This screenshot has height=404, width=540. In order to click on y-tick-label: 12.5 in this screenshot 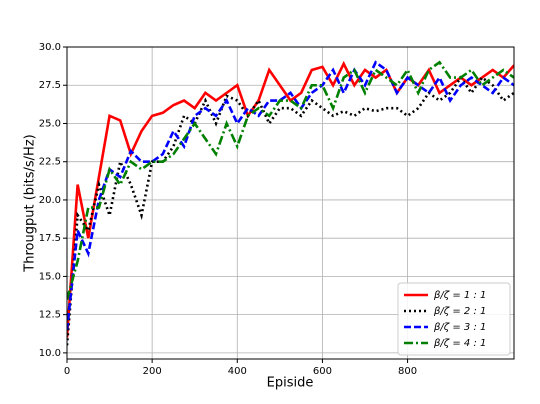, I will do `click(50, 315)`.